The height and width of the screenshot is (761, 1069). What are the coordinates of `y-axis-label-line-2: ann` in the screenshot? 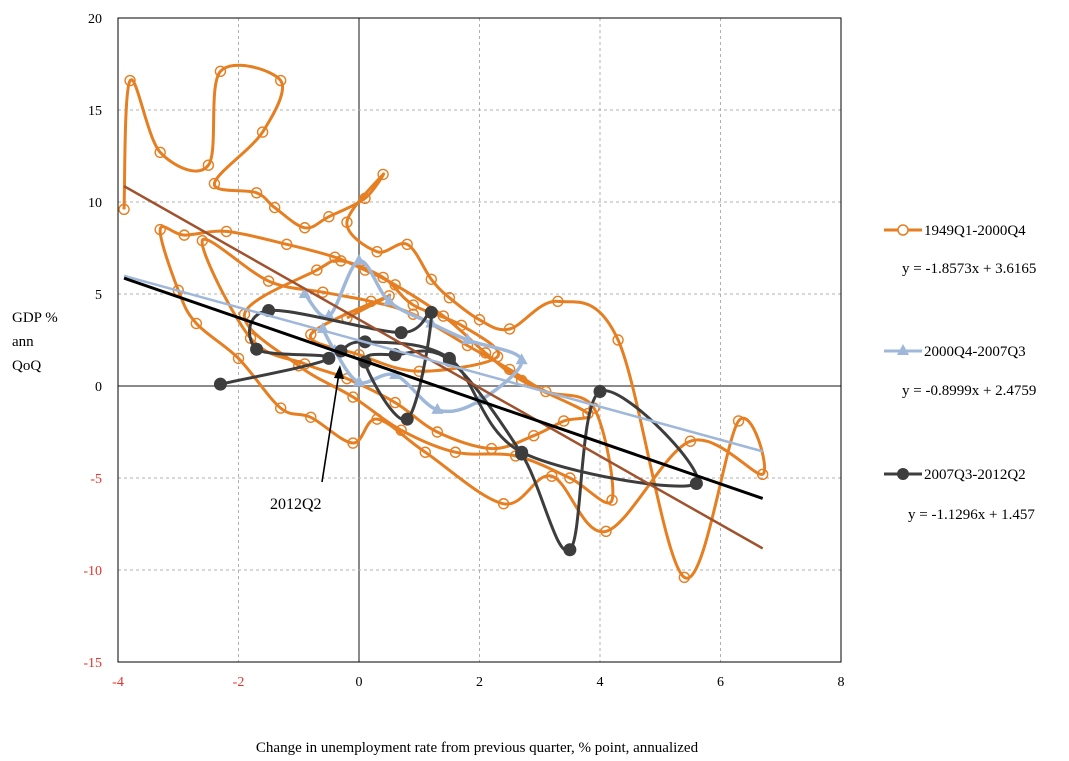 It's located at (23, 342).